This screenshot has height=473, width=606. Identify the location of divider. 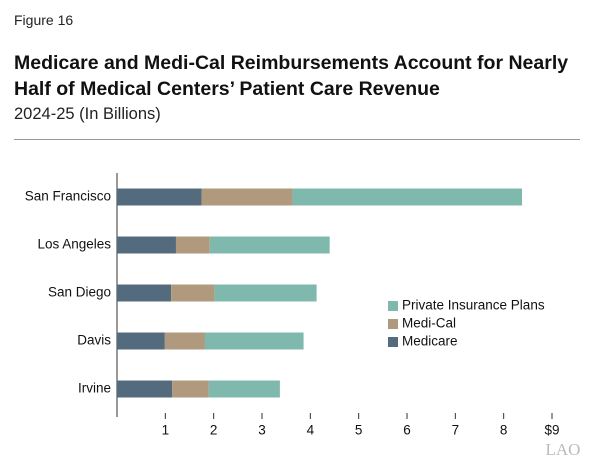
(297, 139).